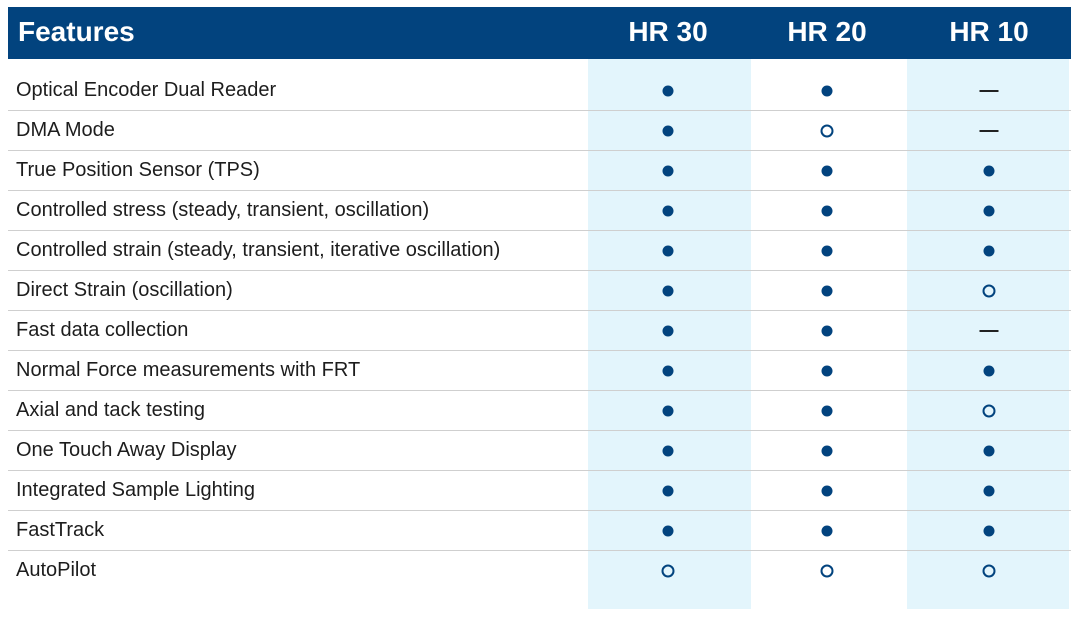  What do you see at coordinates (136, 490) in the screenshot?
I see `feature-label: Integrated Sample Lighting` at bounding box center [136, 490].